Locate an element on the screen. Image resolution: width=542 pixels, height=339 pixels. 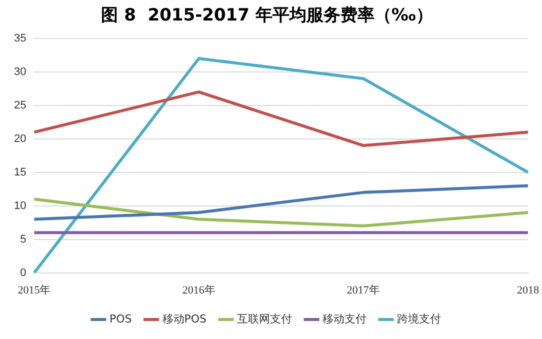
chart-title: 图 8 2015-2017 年平均服务费率（‰） is located at coordinates (267, 16).